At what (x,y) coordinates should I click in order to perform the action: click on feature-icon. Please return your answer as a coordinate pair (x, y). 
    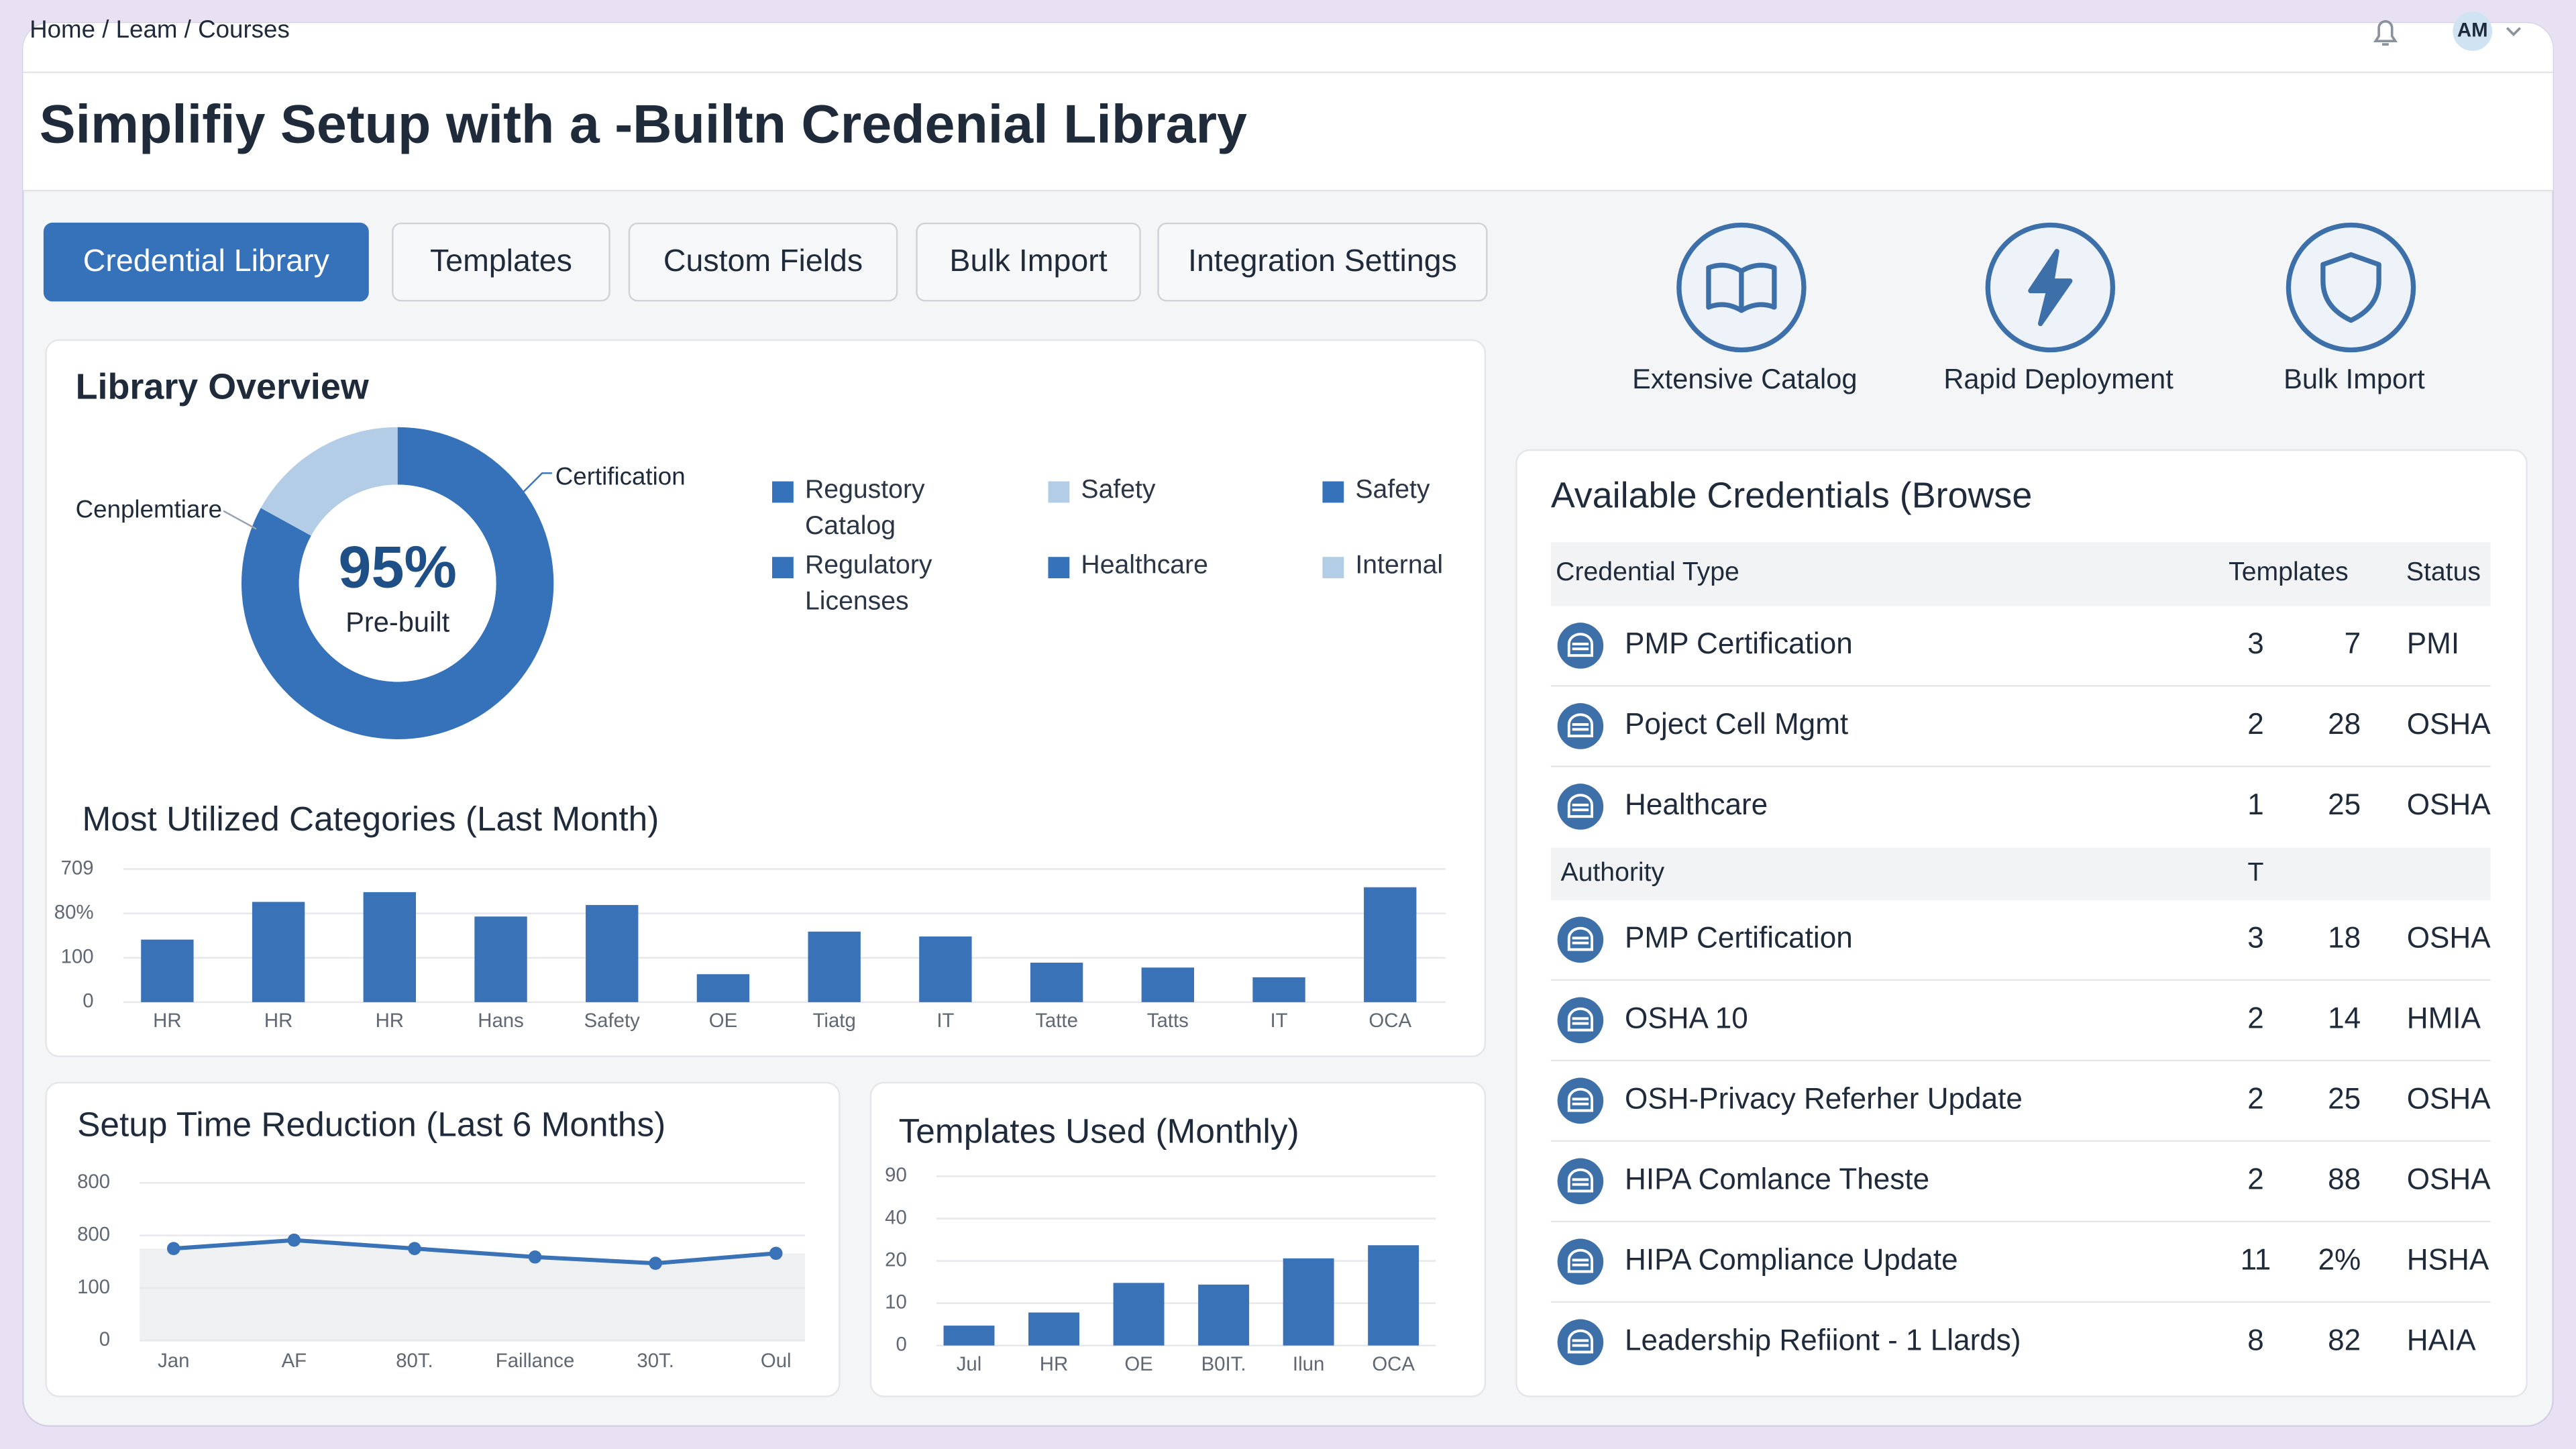
    Looking at the image, I should click on (2351, 287).